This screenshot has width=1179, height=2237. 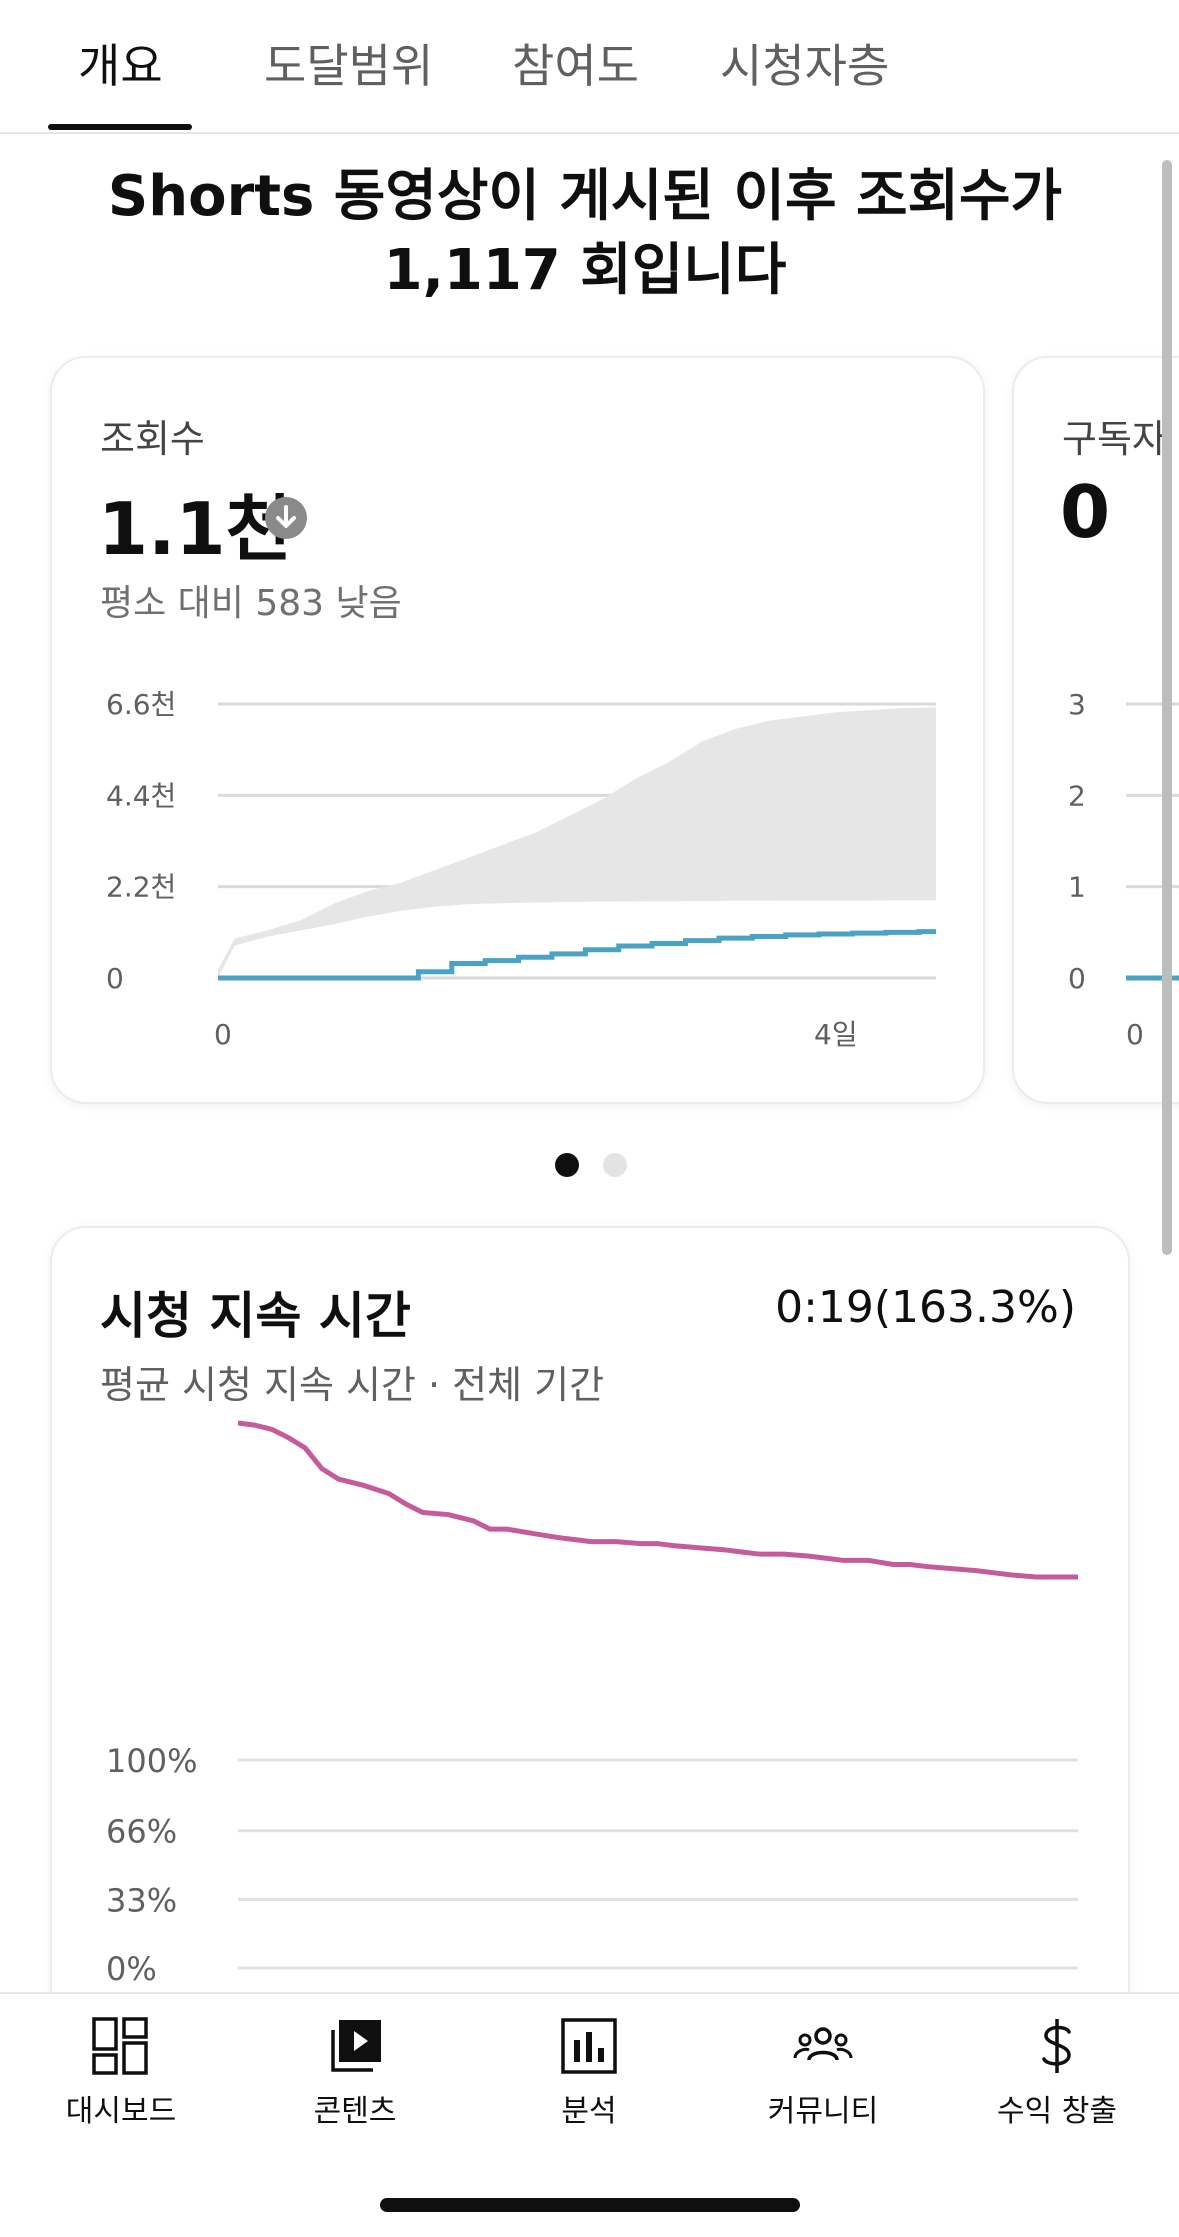 What do you see at coordinates (589, 2046) in the screenshot?
I see `analytics-icon` at bounding box center [589, 2046].